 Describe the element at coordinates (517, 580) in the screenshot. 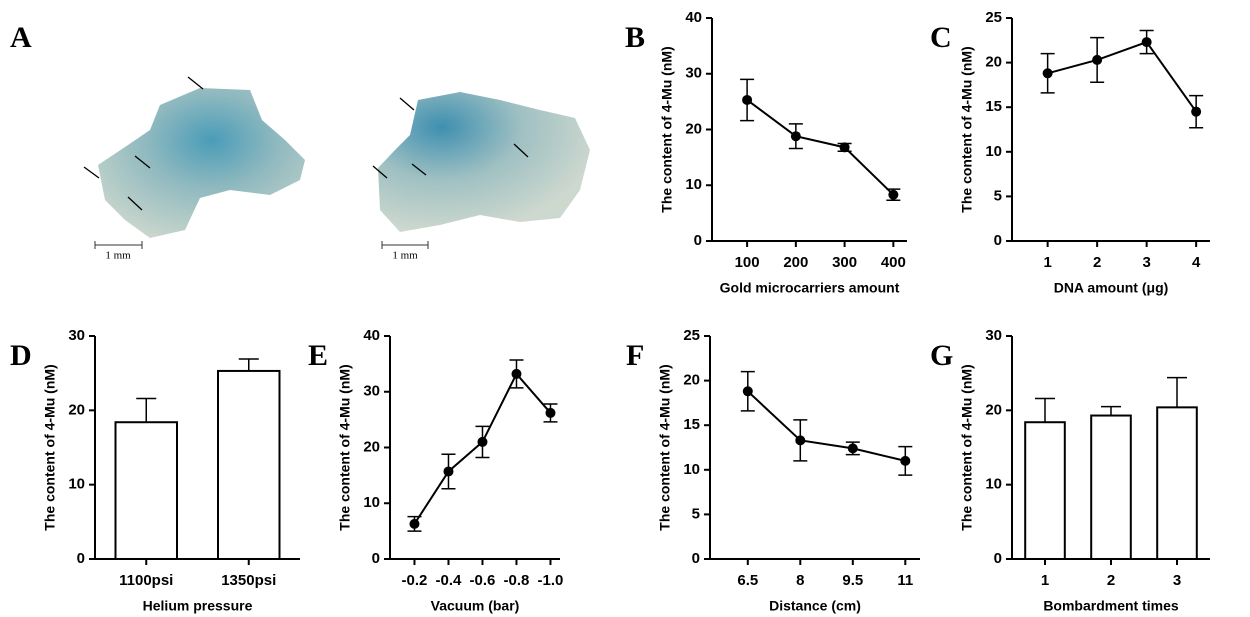

I see `x-tick-label: -0.8` at that location.